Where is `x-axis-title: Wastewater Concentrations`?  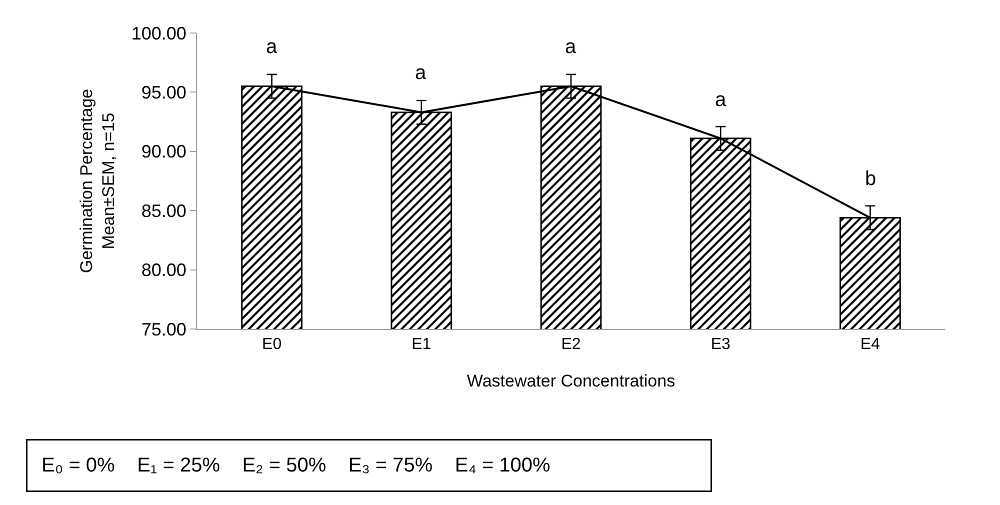 x-axis-title: Wastewater Concentrations is located at coordinates (571, 381).